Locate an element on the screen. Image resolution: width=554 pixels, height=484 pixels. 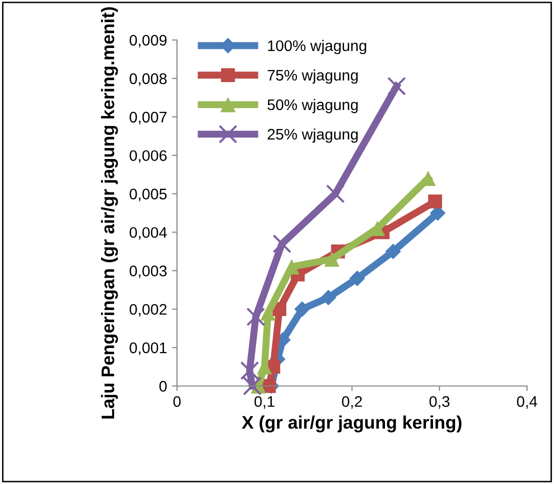
y-tick-label: 0,006 is located at coordinates (148, 156).